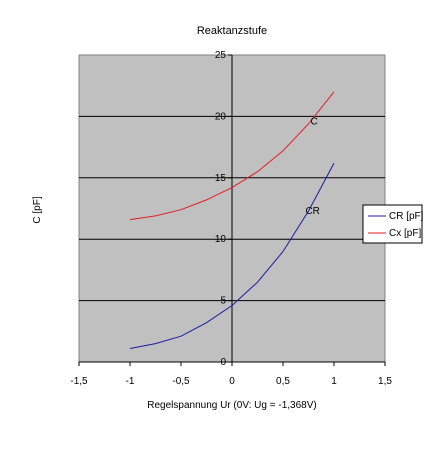 This screenshot has width=432, height=450. Describe the element at coordinates (385, 381) in the screenshot. I see `x-tick-label: 1,5` at that location.